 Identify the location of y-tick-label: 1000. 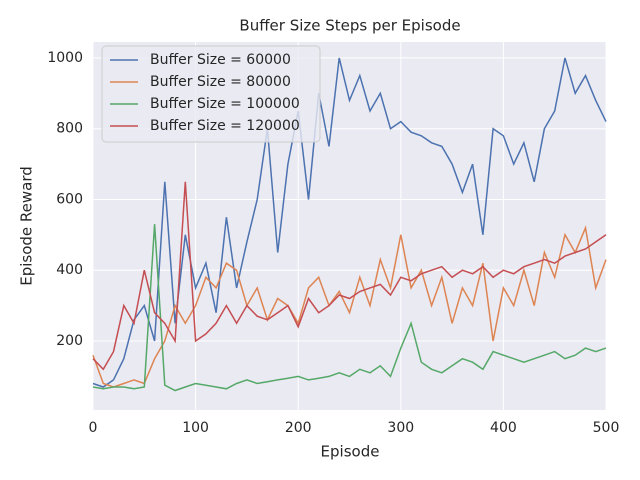
(65, 58).